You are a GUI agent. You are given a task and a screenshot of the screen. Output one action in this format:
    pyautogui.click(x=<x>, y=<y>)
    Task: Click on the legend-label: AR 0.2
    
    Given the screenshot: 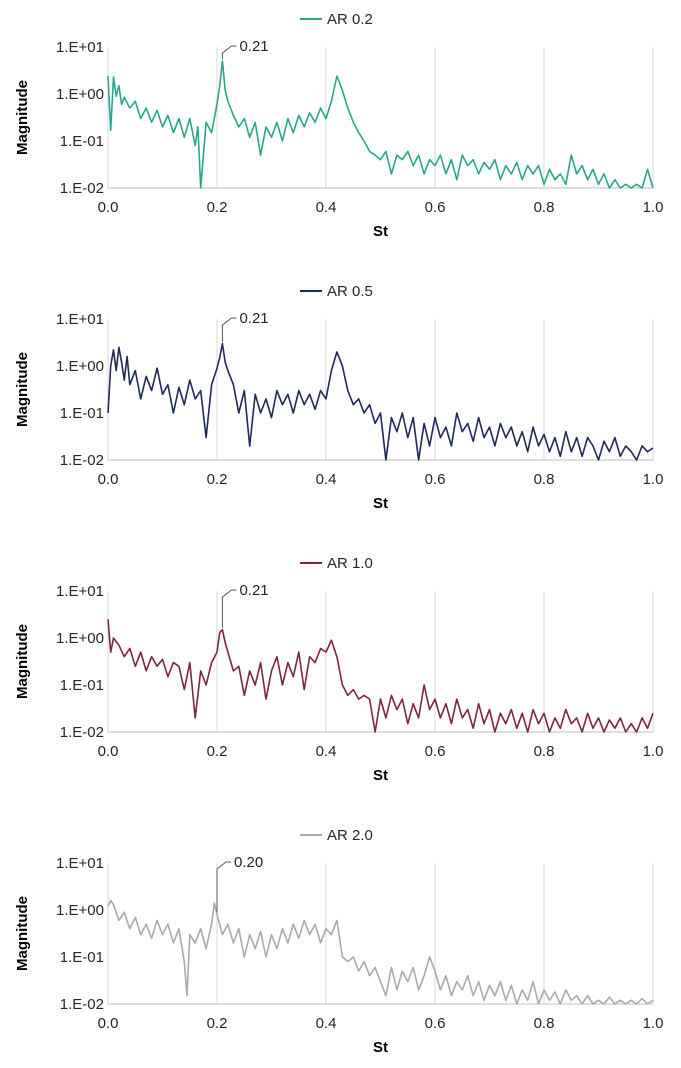 What is the action you would take?
    pyautogui.click(x=350, y=19)
    